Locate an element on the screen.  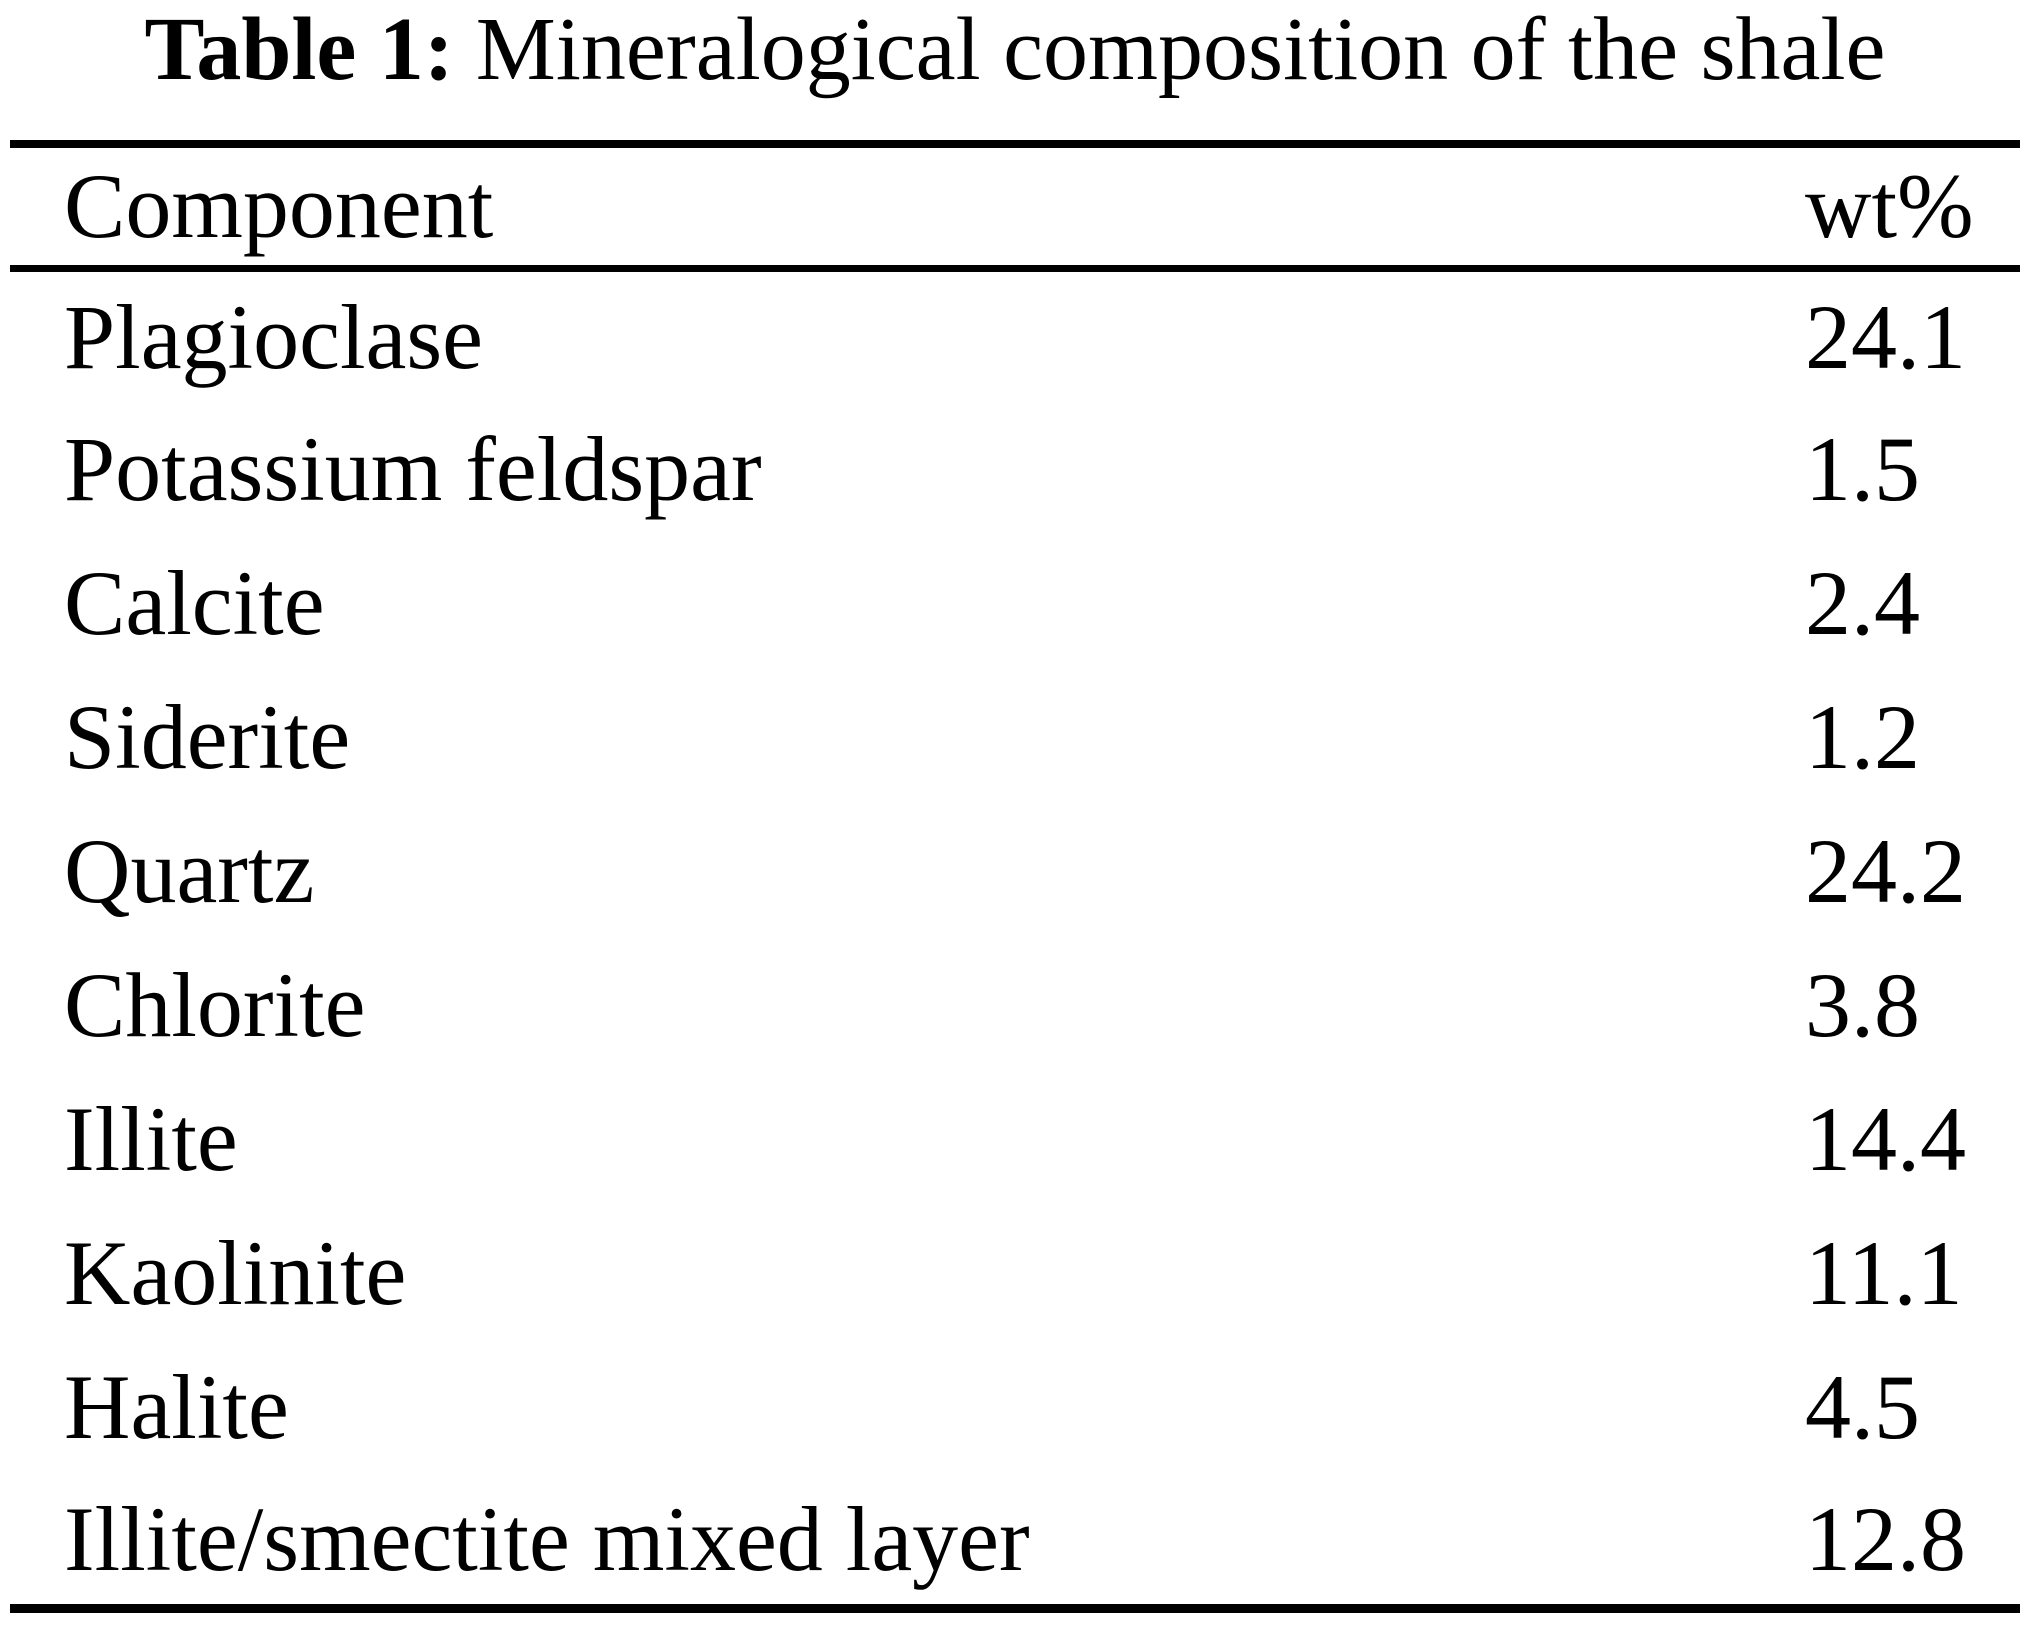
component-cell: Calcite is located at coordinates (194, 603).